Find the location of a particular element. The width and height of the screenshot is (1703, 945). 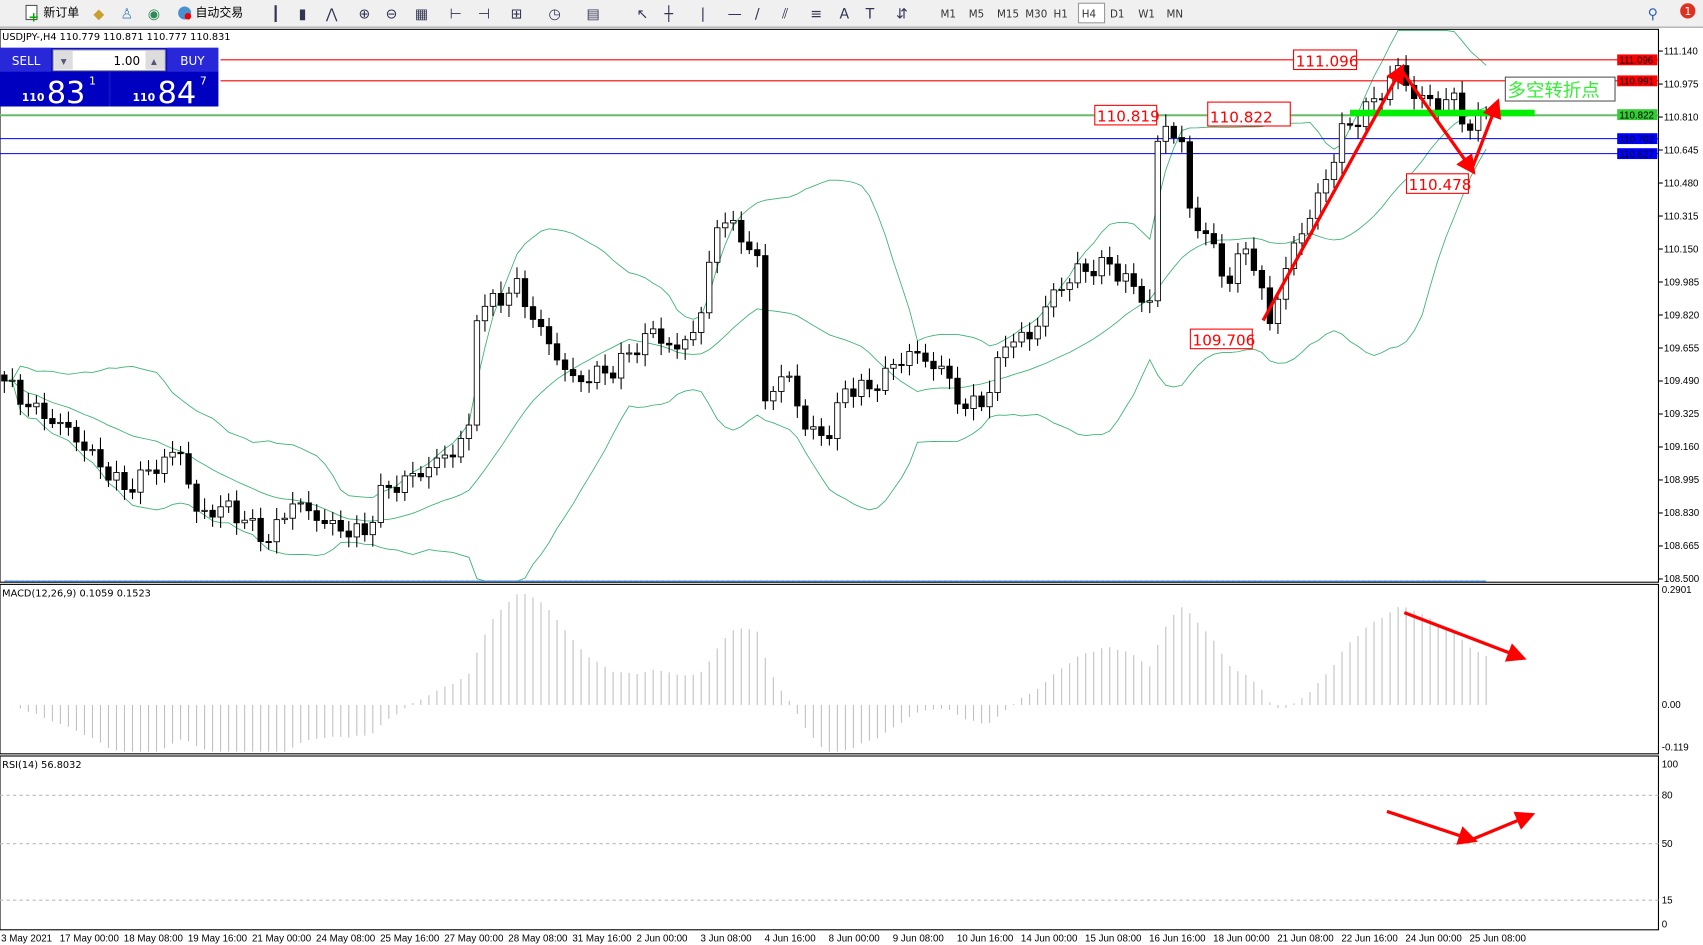

buy-button: BUY is located at coordinates (193, 59).